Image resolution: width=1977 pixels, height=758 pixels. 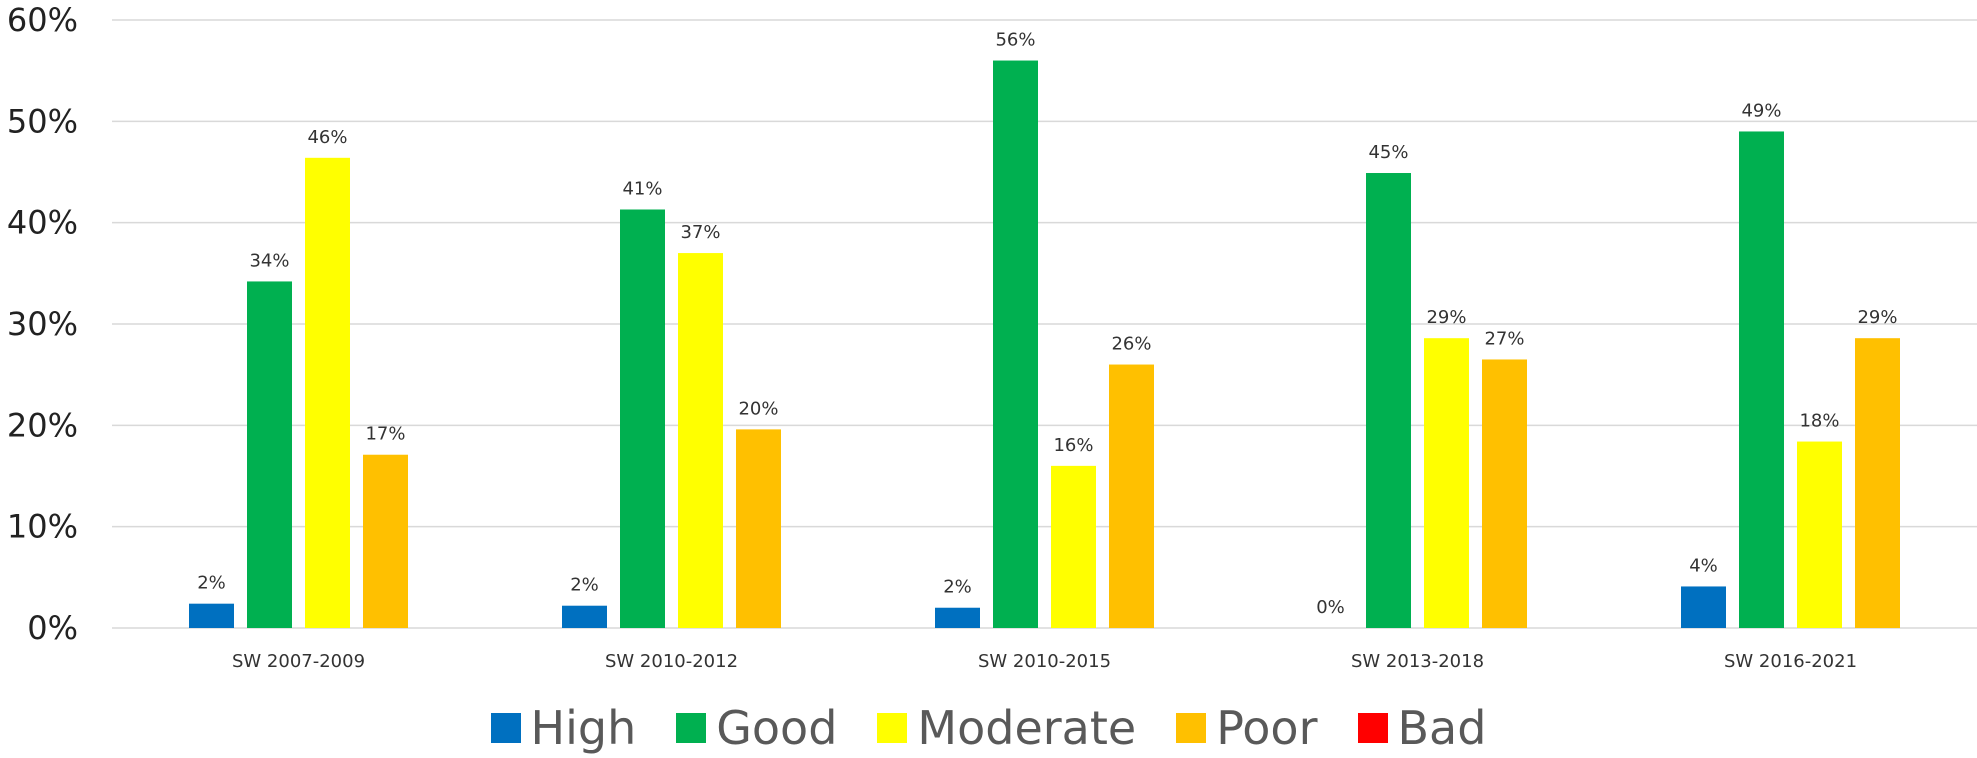 I want to click on legend-label: Good, so click(x=777, y=728).